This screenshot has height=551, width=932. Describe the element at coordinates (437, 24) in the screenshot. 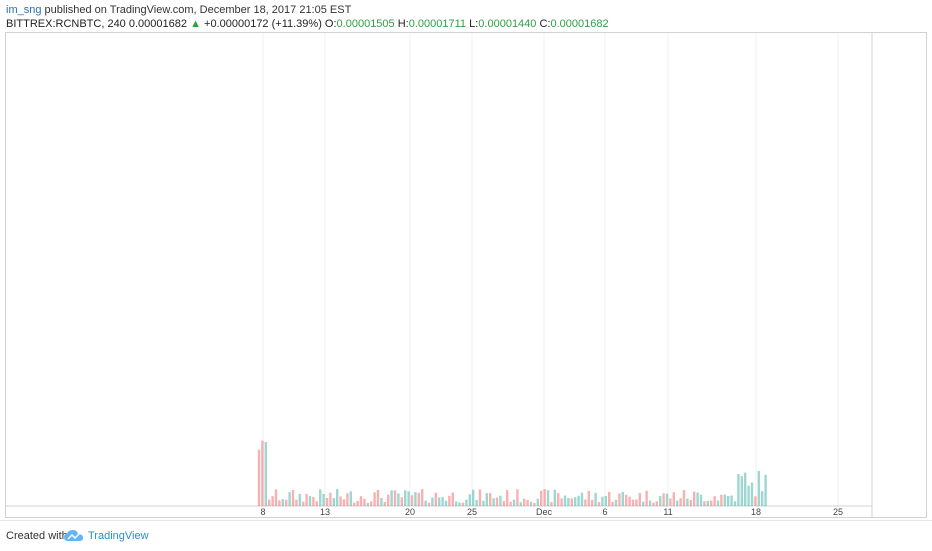

I see `high-value: 0.00001711` at that location.